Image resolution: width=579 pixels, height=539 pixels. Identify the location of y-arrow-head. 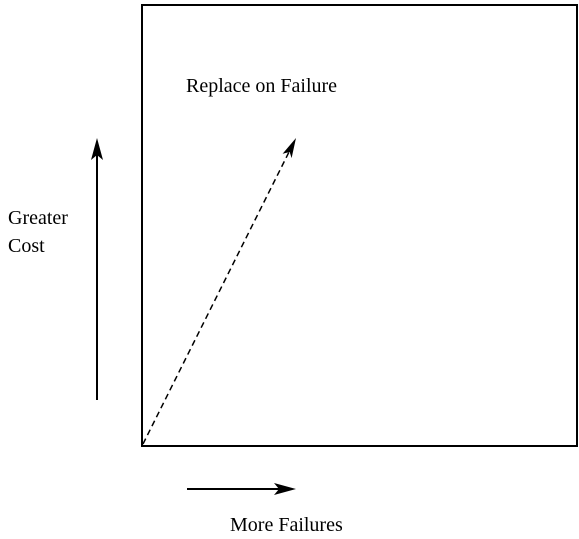
(97, 149).